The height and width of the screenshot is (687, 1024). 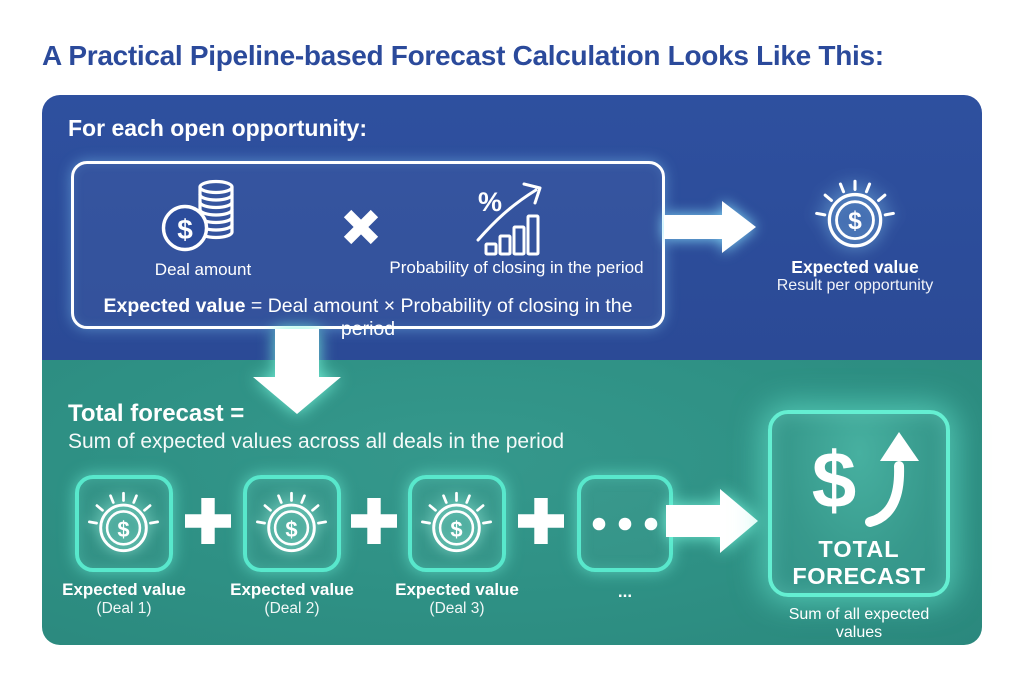 I want to click on result-subtitle: Result per opportunity, so click(x=855, y=285).